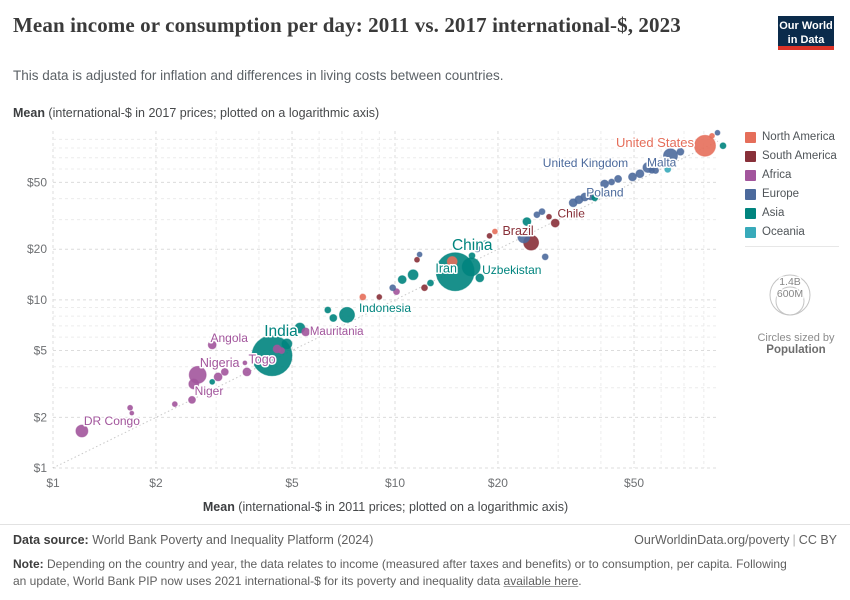 This screenshot has width=850, height=600. I want to click on owid-logo-line2: in Data, so click(806, 40).